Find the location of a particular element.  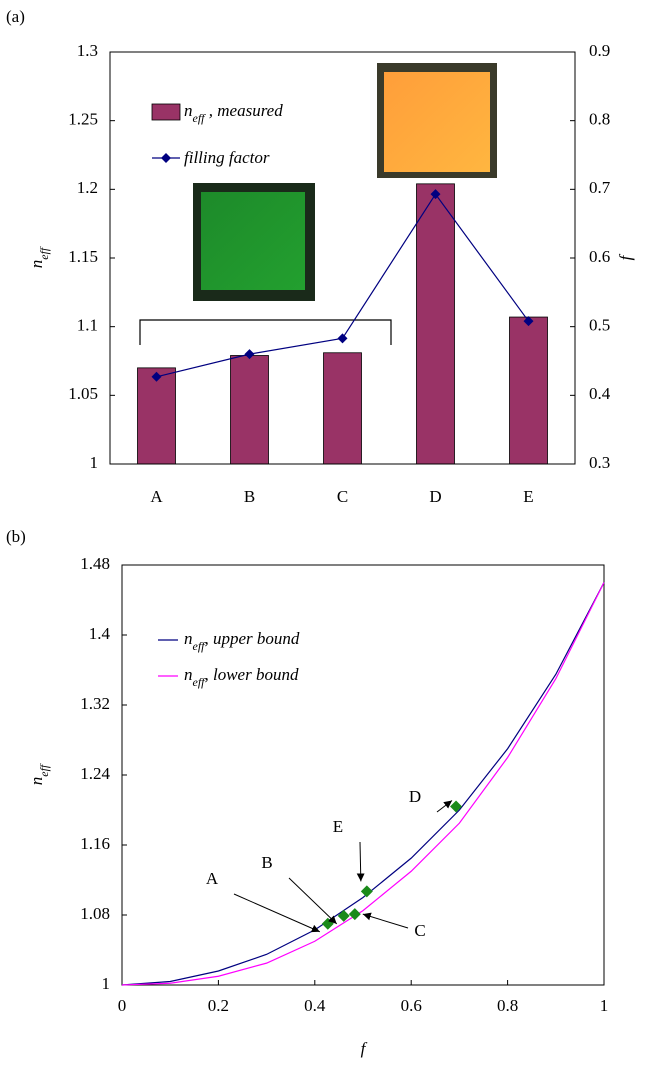

y2-tick-label: 0.9 is located at coordinates (599, 50).